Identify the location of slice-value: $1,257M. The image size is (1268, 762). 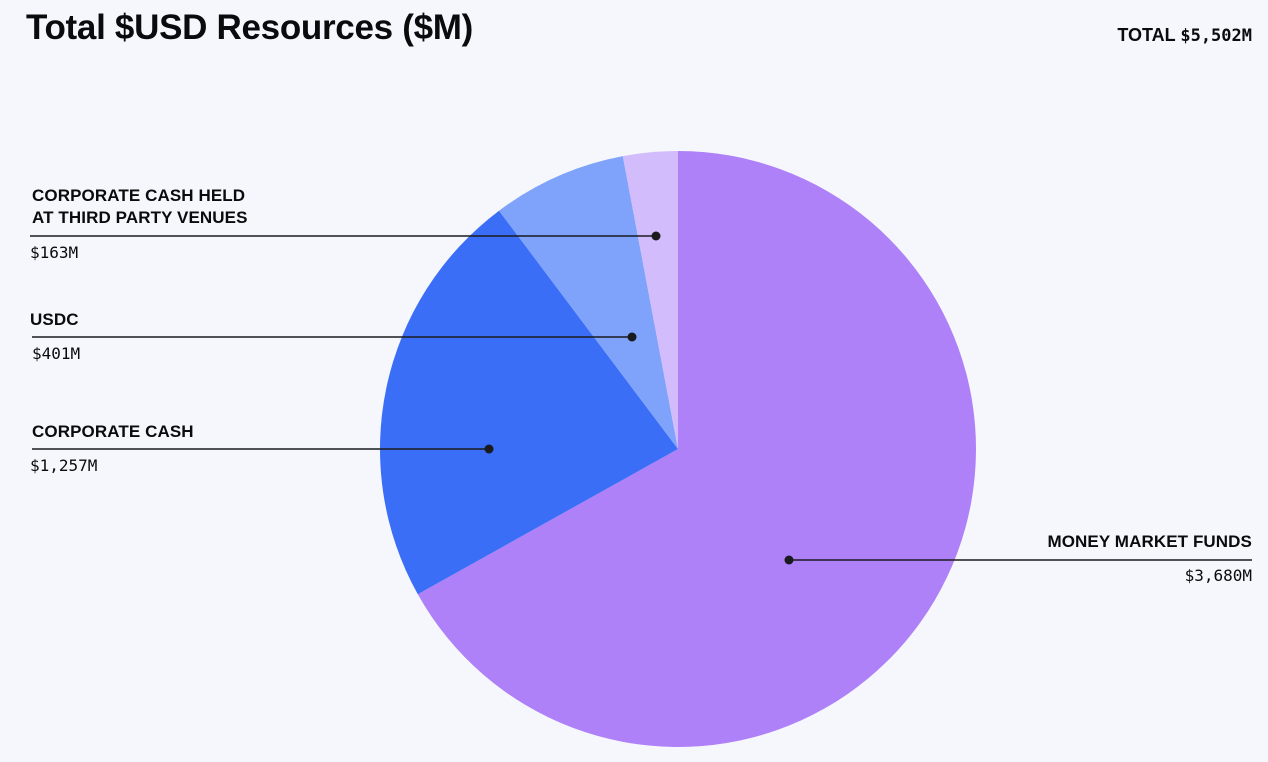
(64, 465).